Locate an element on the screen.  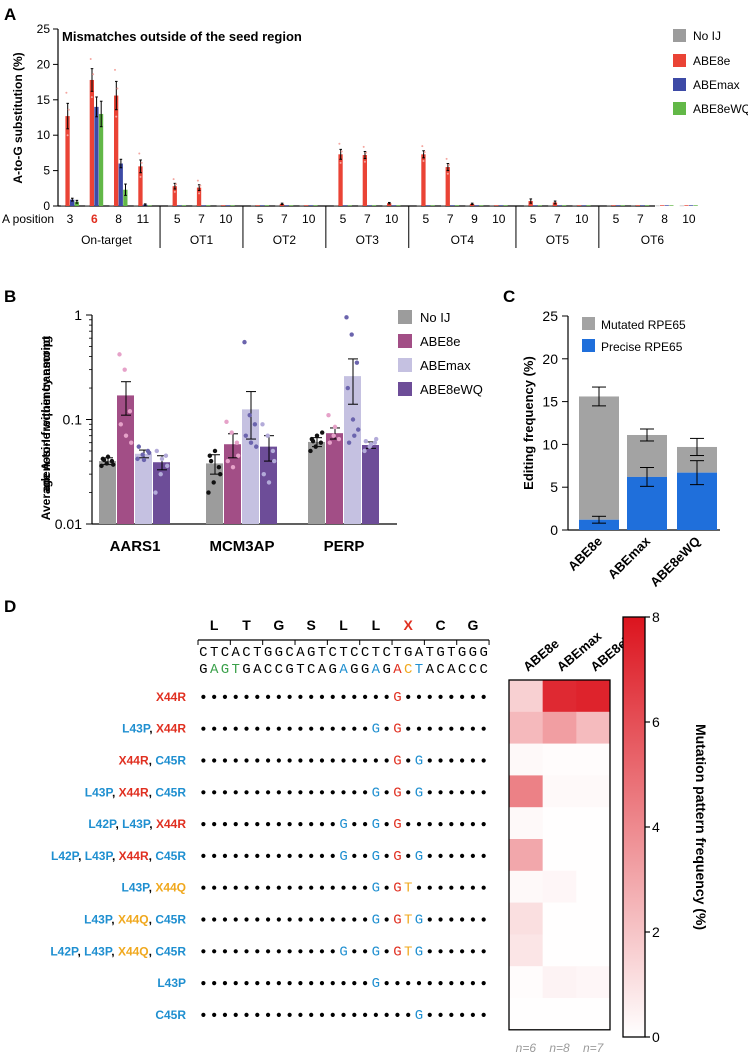
bar-OT6-8-s0 is located at coordinates (657, 206).